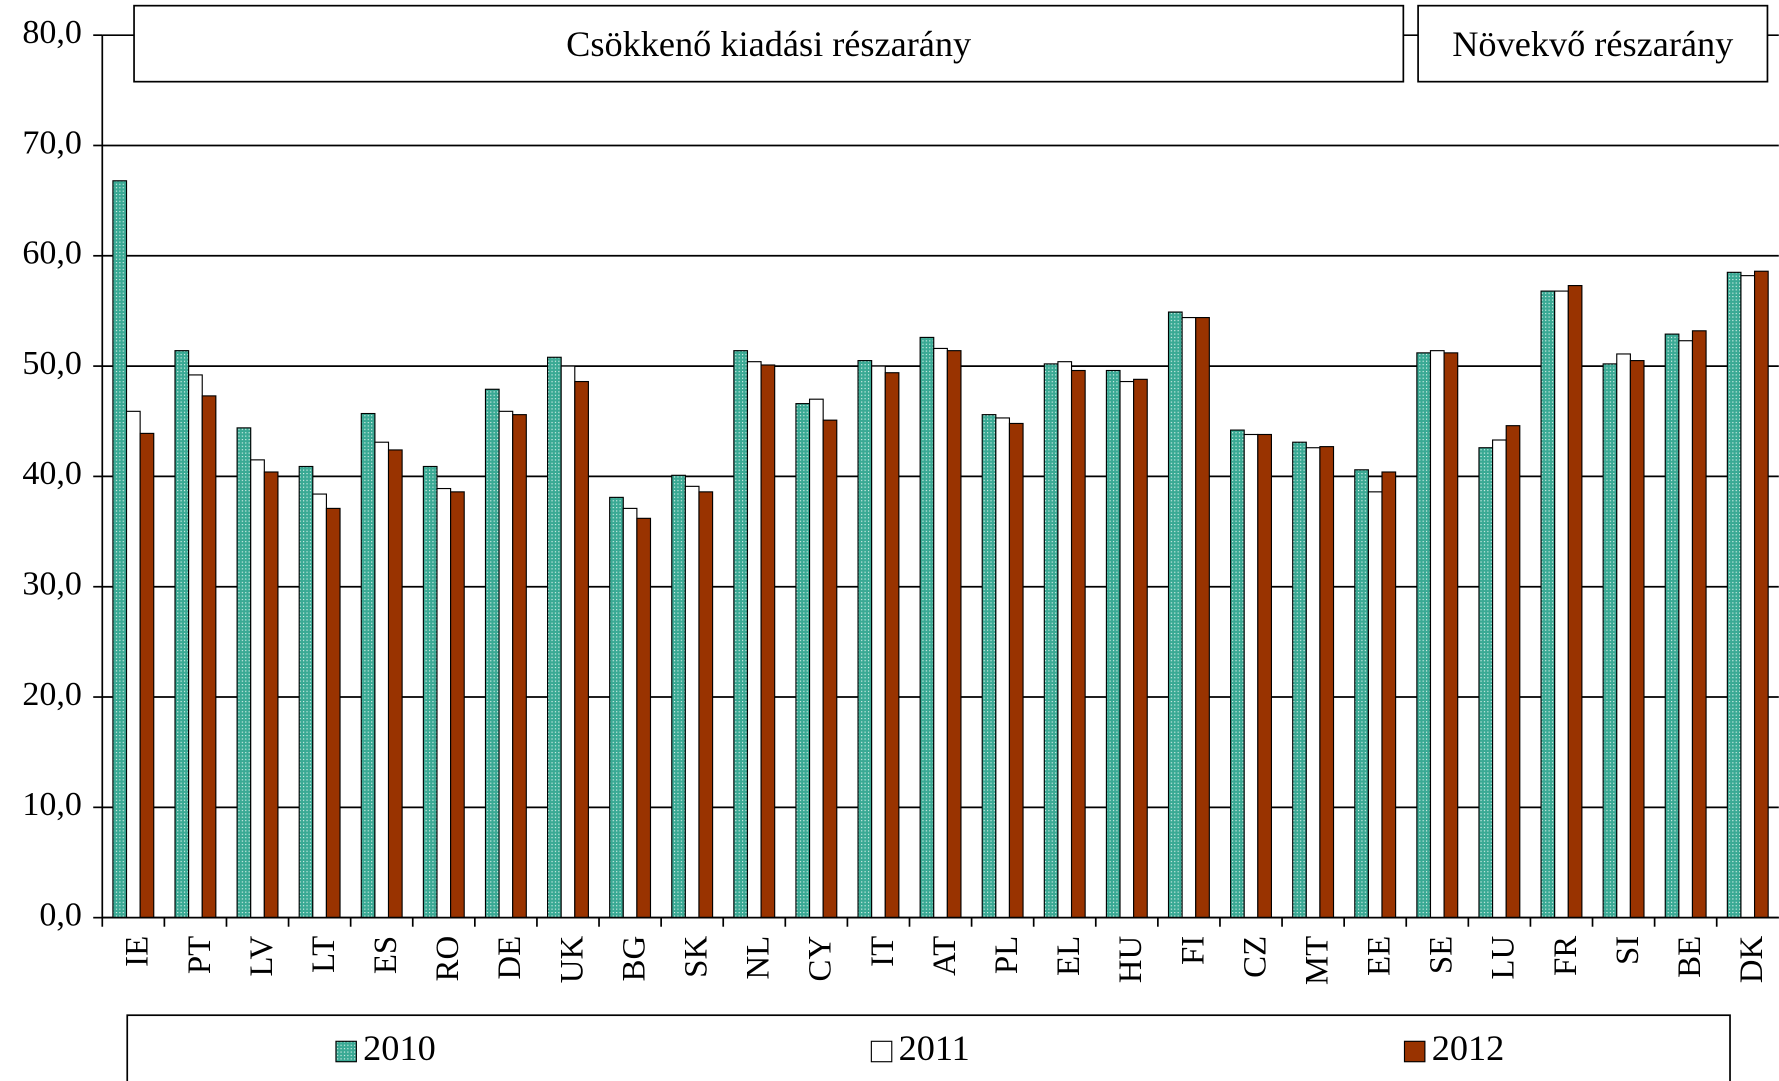 This screenshot has height=1081, width=1779. What do you see at coordinates (200, 955) in the screenshot?
I see `x-tick-label: PT` at bounding box center [200, 955].